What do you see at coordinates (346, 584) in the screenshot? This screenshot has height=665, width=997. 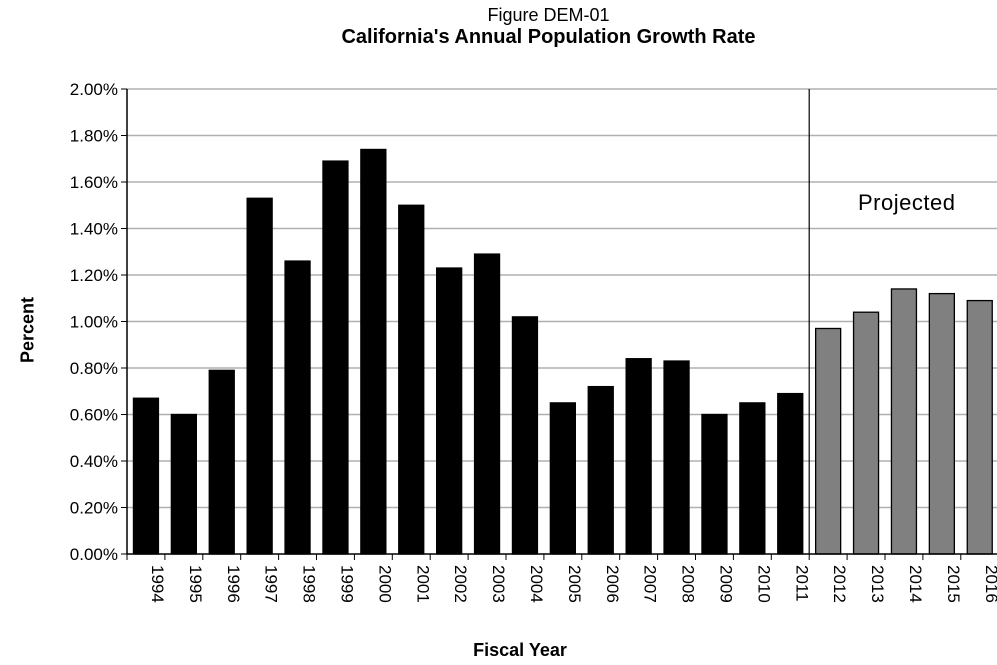 I see `x-tick-label: 1999` at bounding box center [346, 584].